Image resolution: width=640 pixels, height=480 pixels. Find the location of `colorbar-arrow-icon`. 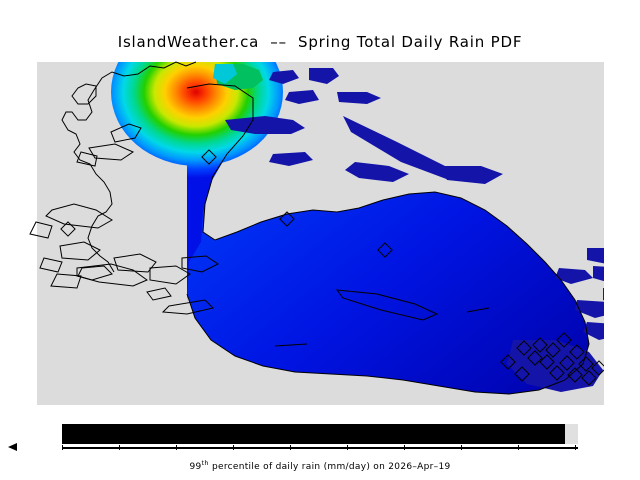

colorbar-arrow-icon is located at coordinates (12, 447).